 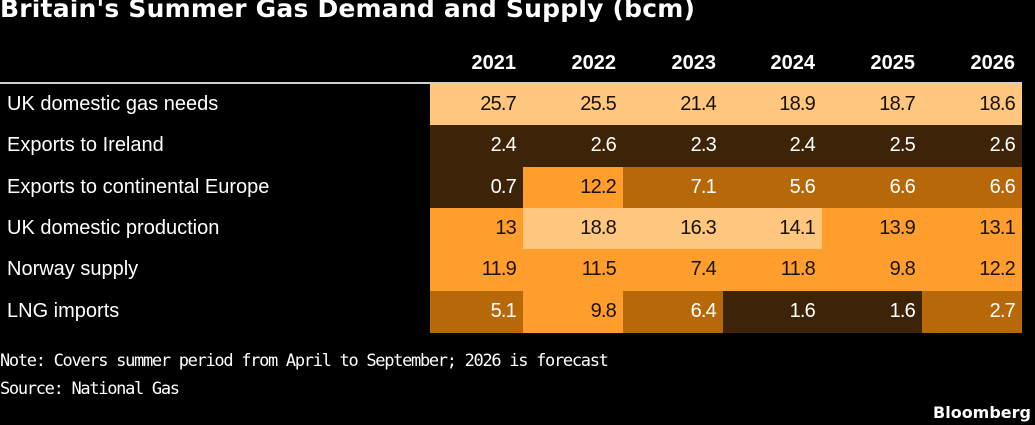 What do you see at coordinates (573, 105) in the screenshot?
I see `table-cell: 25.5` at bounding box center [573, 105].